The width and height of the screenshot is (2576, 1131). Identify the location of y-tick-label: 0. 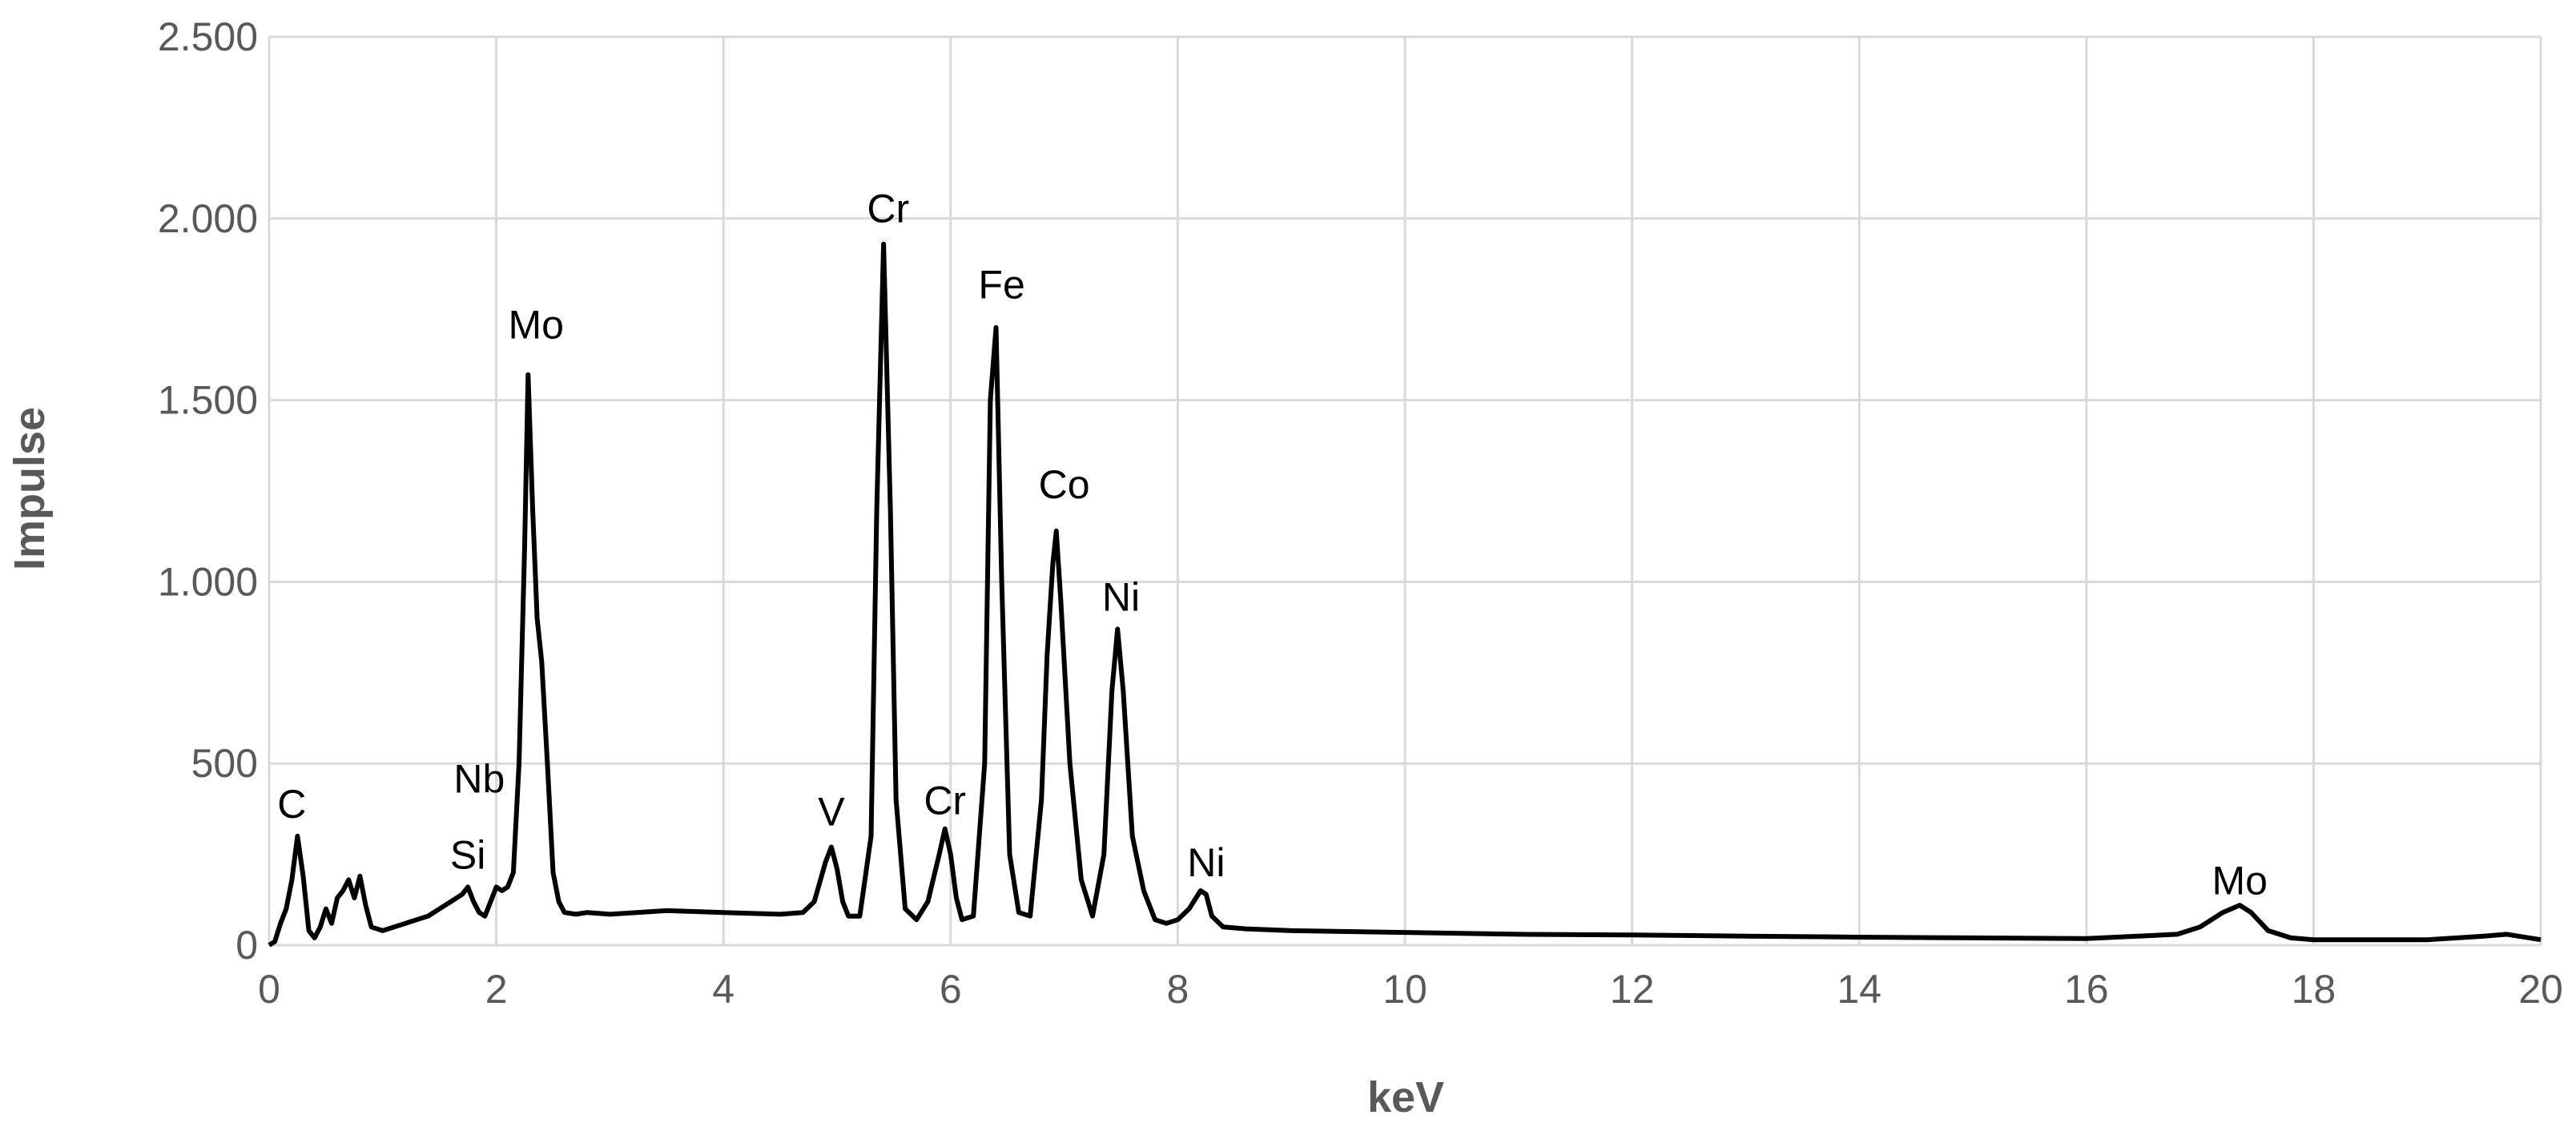
(246, 945).